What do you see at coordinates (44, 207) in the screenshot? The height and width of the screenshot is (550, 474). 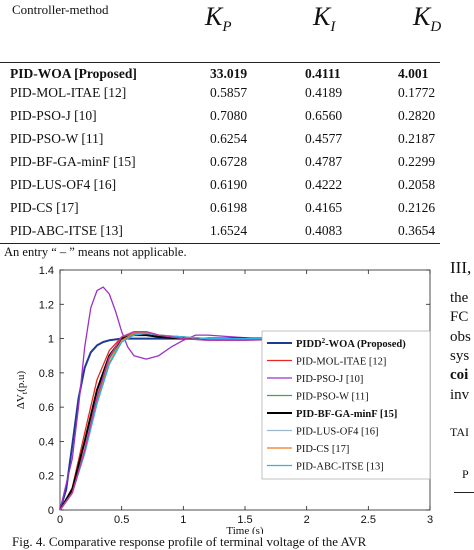 I see `cell-method: PID-CS [17]` at bounding box center [44, 207].